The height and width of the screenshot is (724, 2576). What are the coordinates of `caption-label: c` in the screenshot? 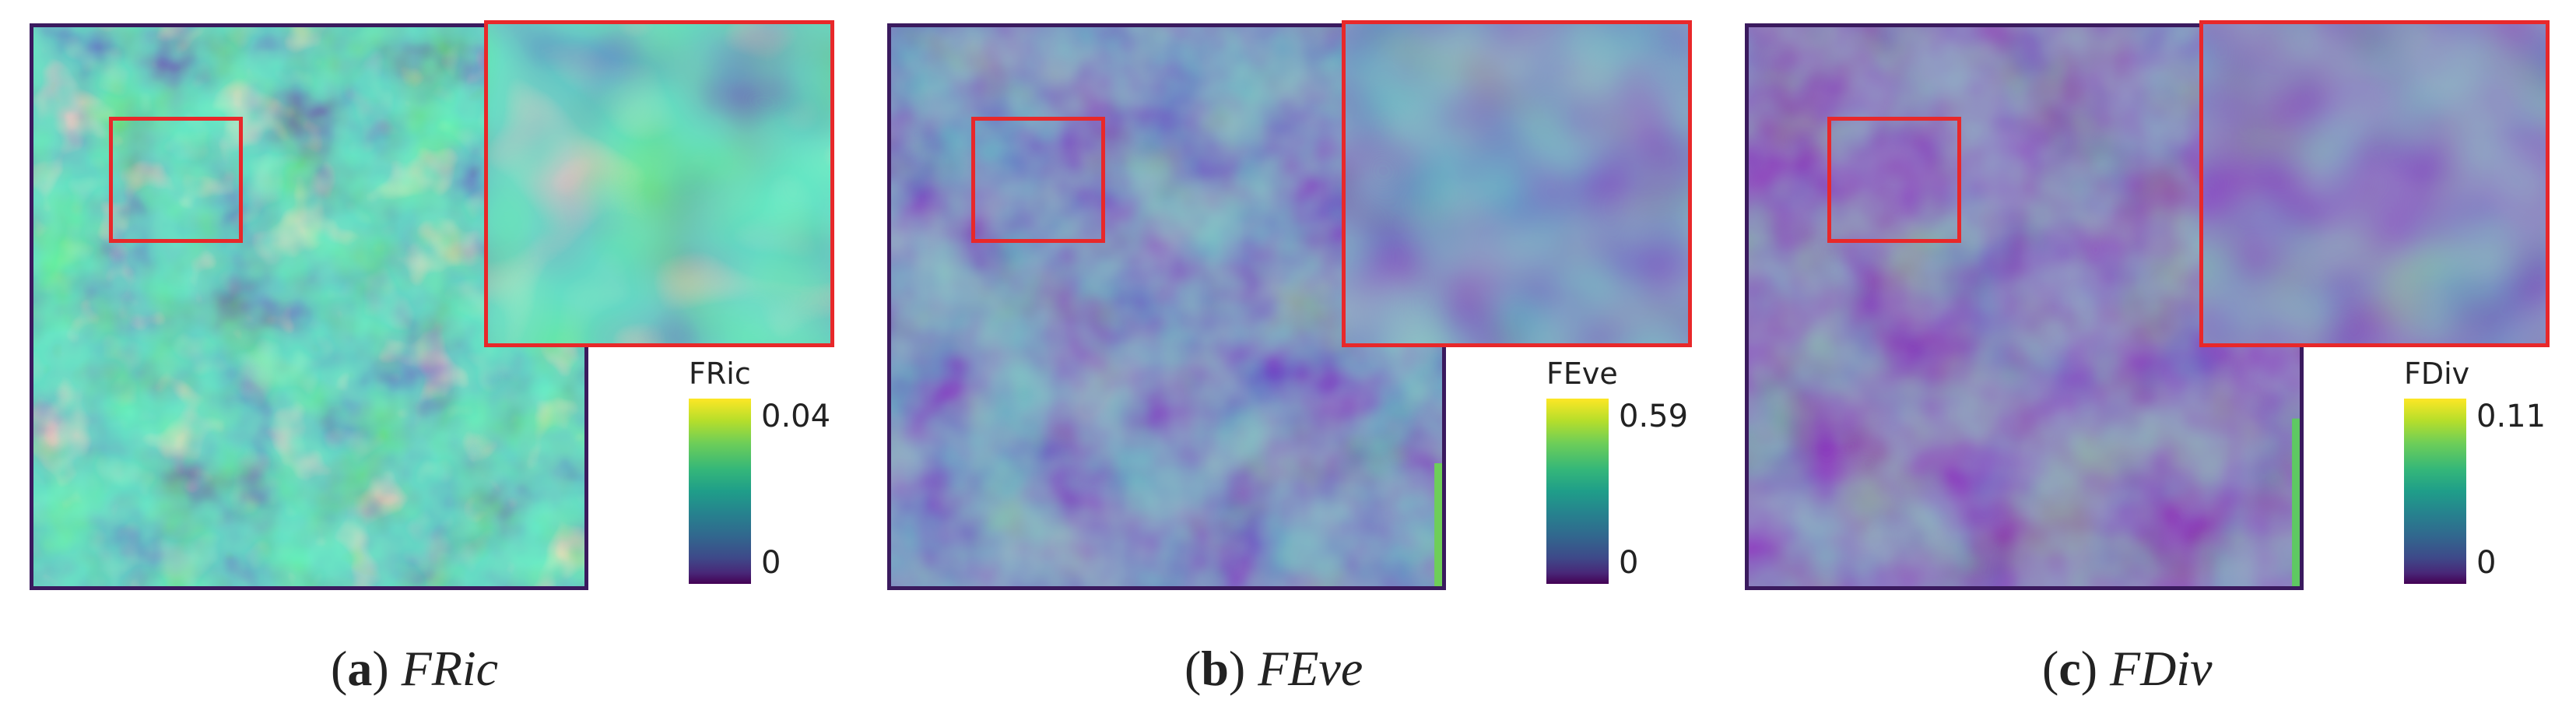 It's located at (2069, 668).